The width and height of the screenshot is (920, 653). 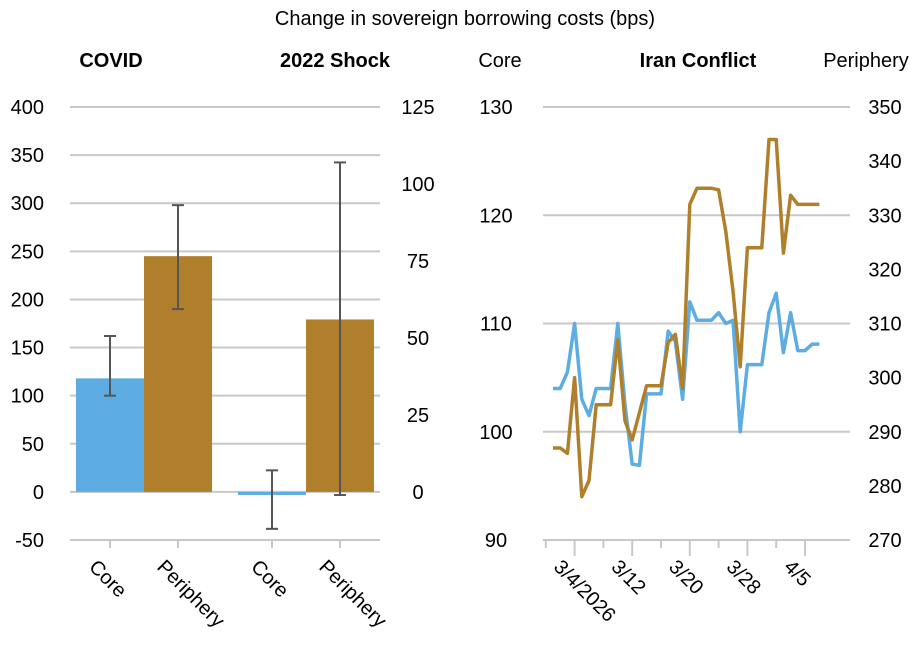 What do you see at coordinates (27, 156) in the screenshot?
I see `y-tick-left: 350` at bounding box center [27, 156].